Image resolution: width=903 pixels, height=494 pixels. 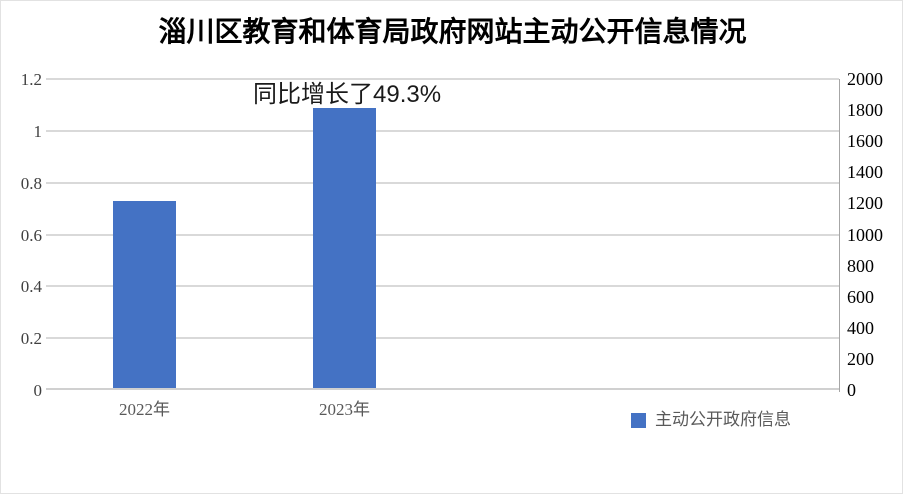 I want to click on left-axis-tick-label: 0, so click(x=38, y=390).